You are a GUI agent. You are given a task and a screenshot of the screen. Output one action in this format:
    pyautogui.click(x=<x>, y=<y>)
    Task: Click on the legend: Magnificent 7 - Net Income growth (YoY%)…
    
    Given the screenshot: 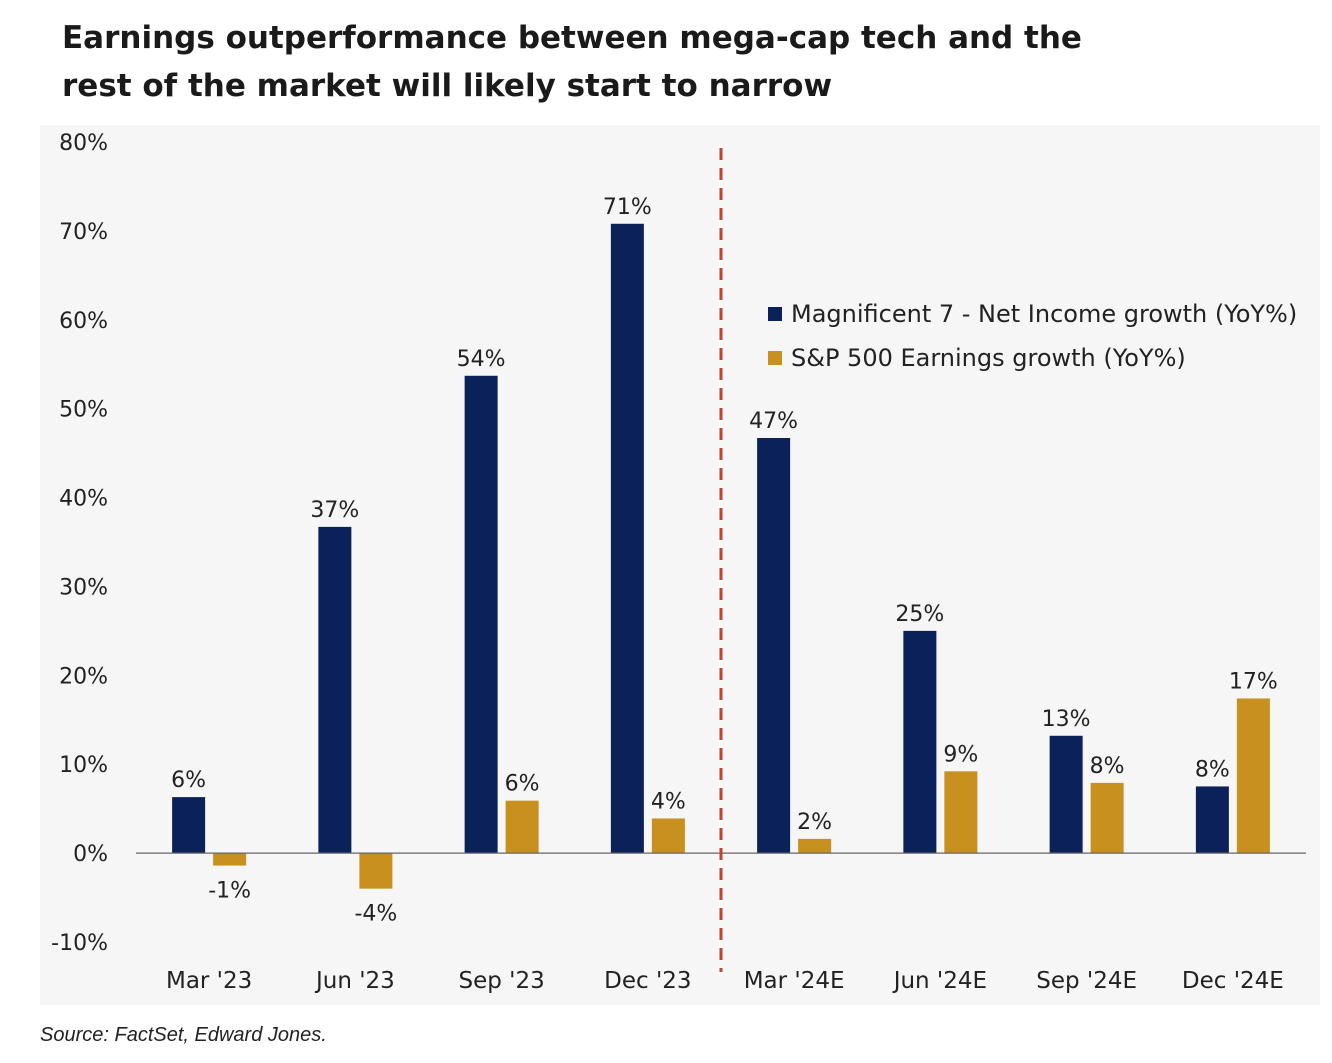 What is the action you would take?
    pyautogui.click(x=1032, y=336)
    